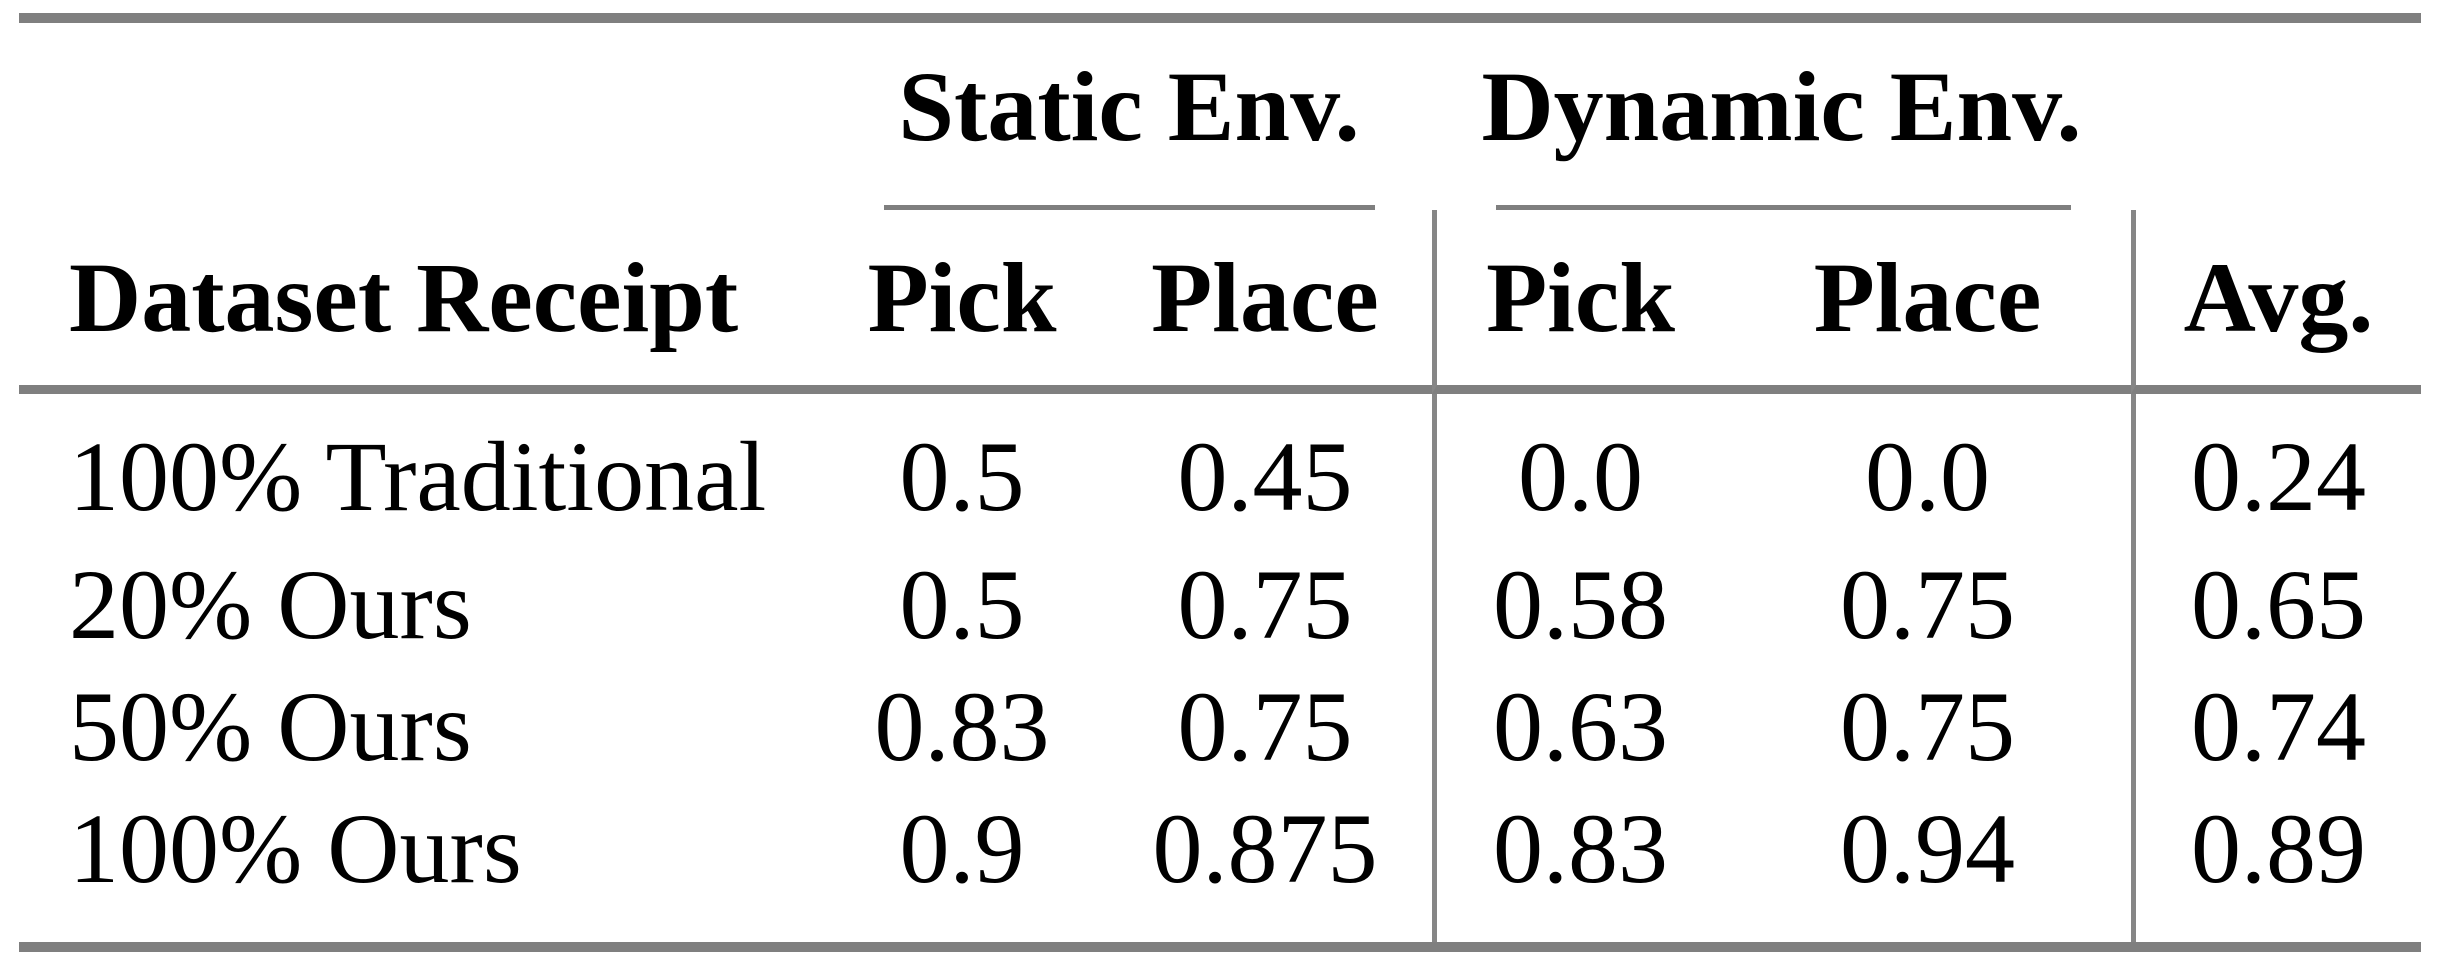 The image size is (2440, 966). Describe the element at coordinates (2276, 302) in the screenshot. I see `header-avg: Avg.` at that location.